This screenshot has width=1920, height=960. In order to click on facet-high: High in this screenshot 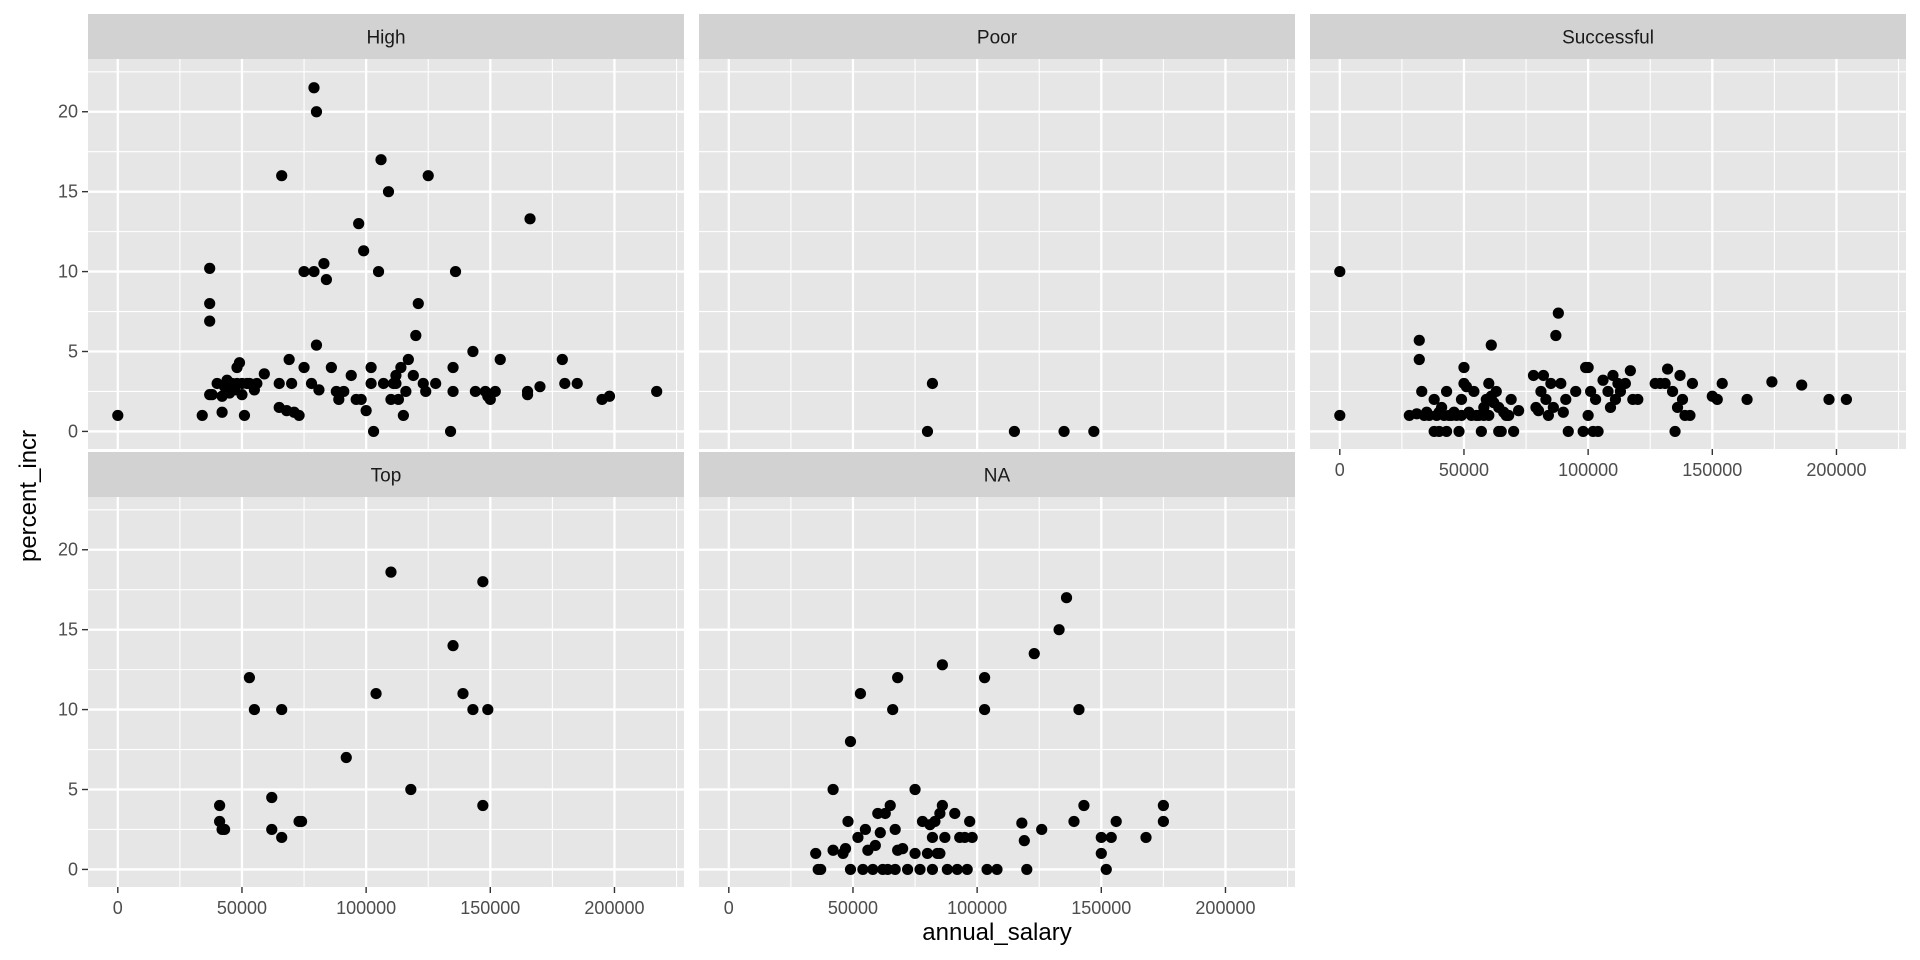, I will do `click(386, 231)`.